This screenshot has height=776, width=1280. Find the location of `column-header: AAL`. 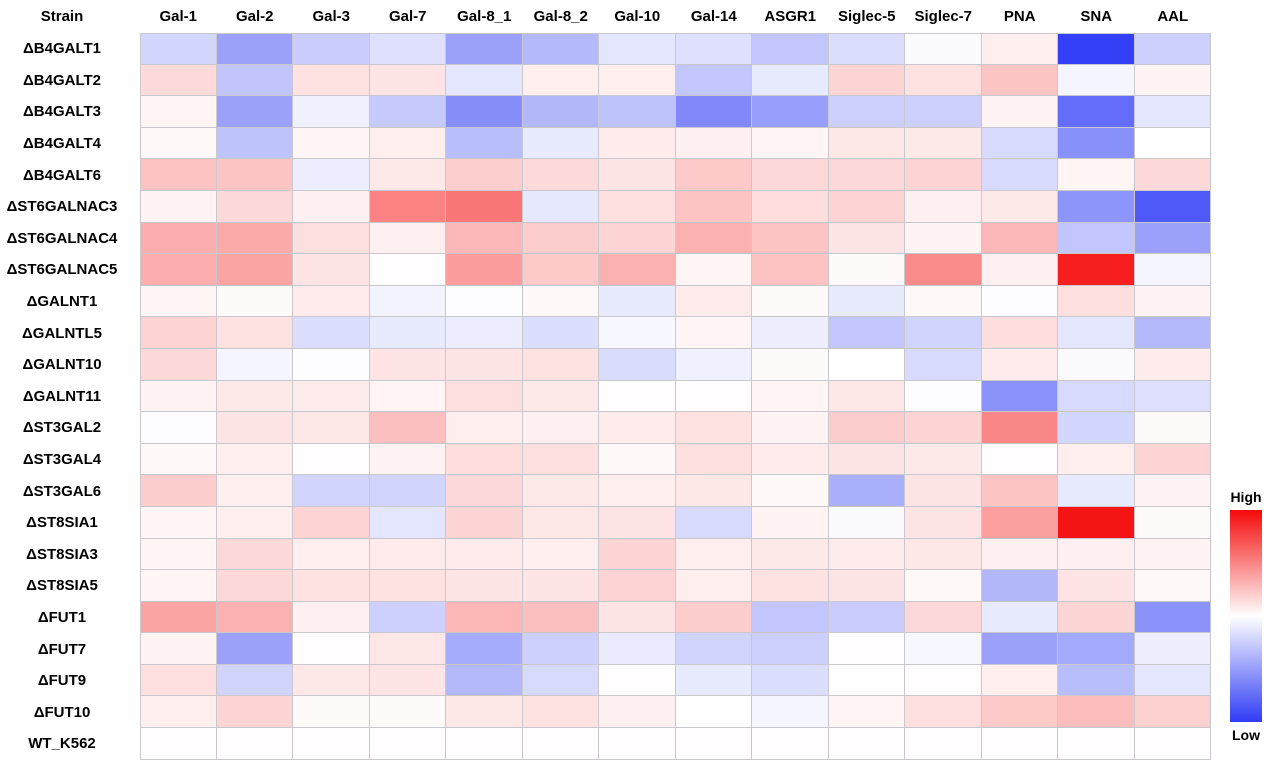

column-header: AAL is located at coordinates (1173, 16).